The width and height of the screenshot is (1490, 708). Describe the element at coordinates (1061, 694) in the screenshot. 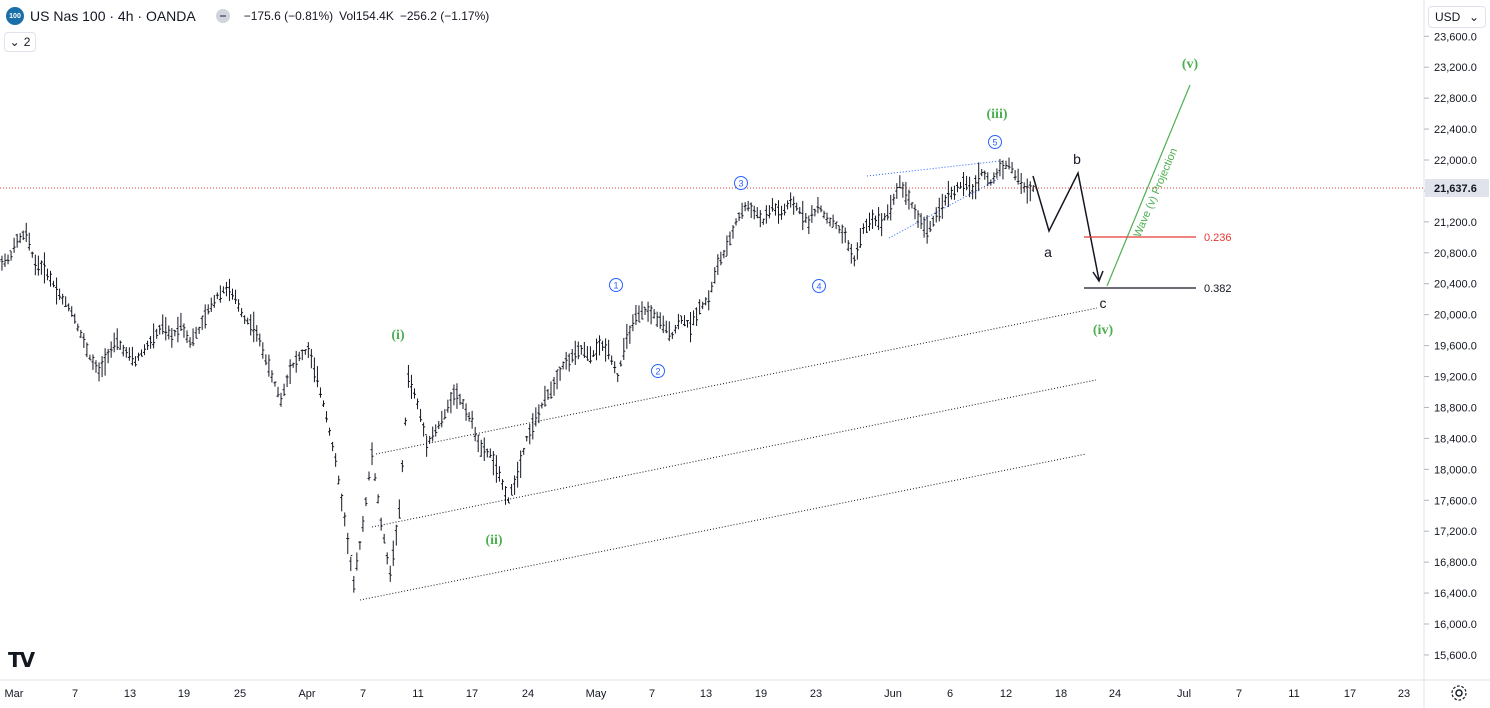

I see `time-tick-label: 18` at that location.